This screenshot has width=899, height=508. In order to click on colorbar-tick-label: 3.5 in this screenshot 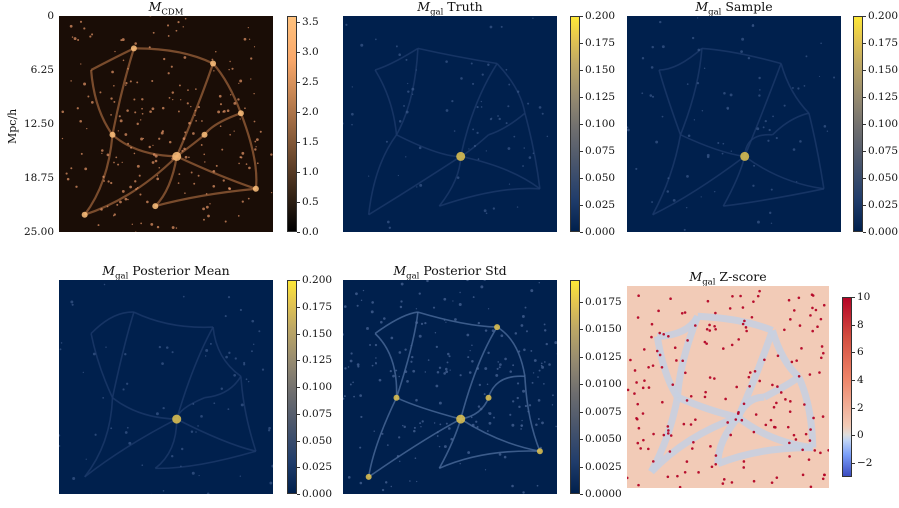, I will do `click(308, 22)`.